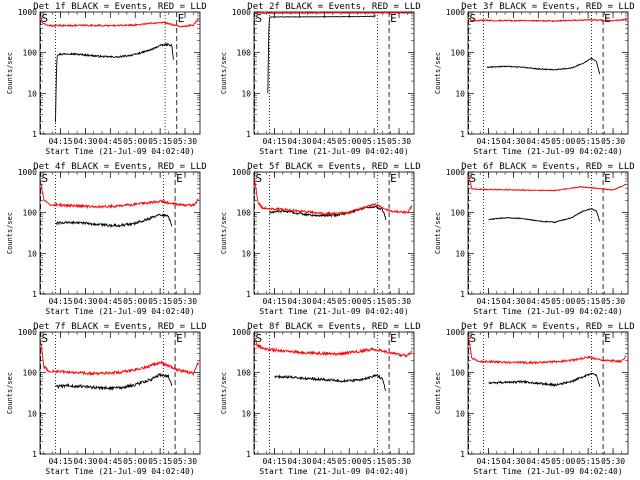 Image resolution: width=640 pixels, height=480 pixels. Describe the element at coordinates (119, 7) in the screenshot. I see `panel-title: Det 1f BLACK = Events, RED = LLD` at that location.